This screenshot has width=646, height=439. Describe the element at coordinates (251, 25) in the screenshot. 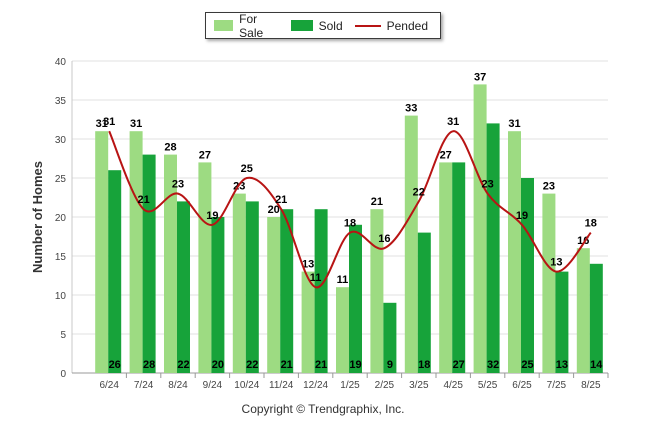

I see `legend-label-for-sale: For Sale` at that location.